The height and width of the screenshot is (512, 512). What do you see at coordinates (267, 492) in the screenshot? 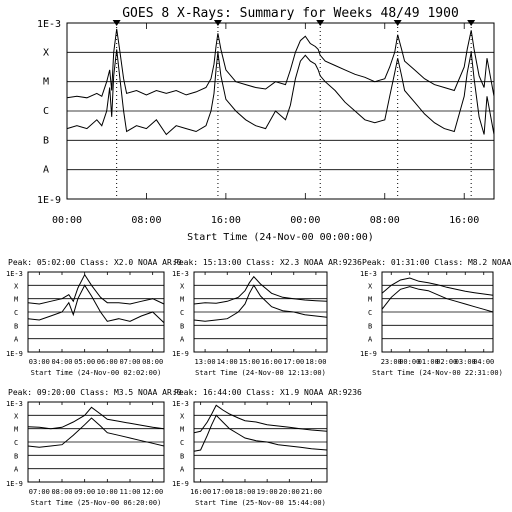
I see `x-tick-label: 19:00` at bounding box center [267, 492].